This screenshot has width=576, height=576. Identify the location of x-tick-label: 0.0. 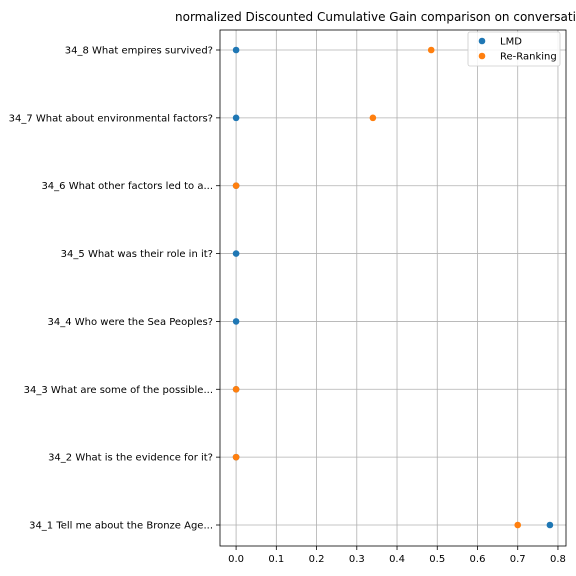
(236, 559).